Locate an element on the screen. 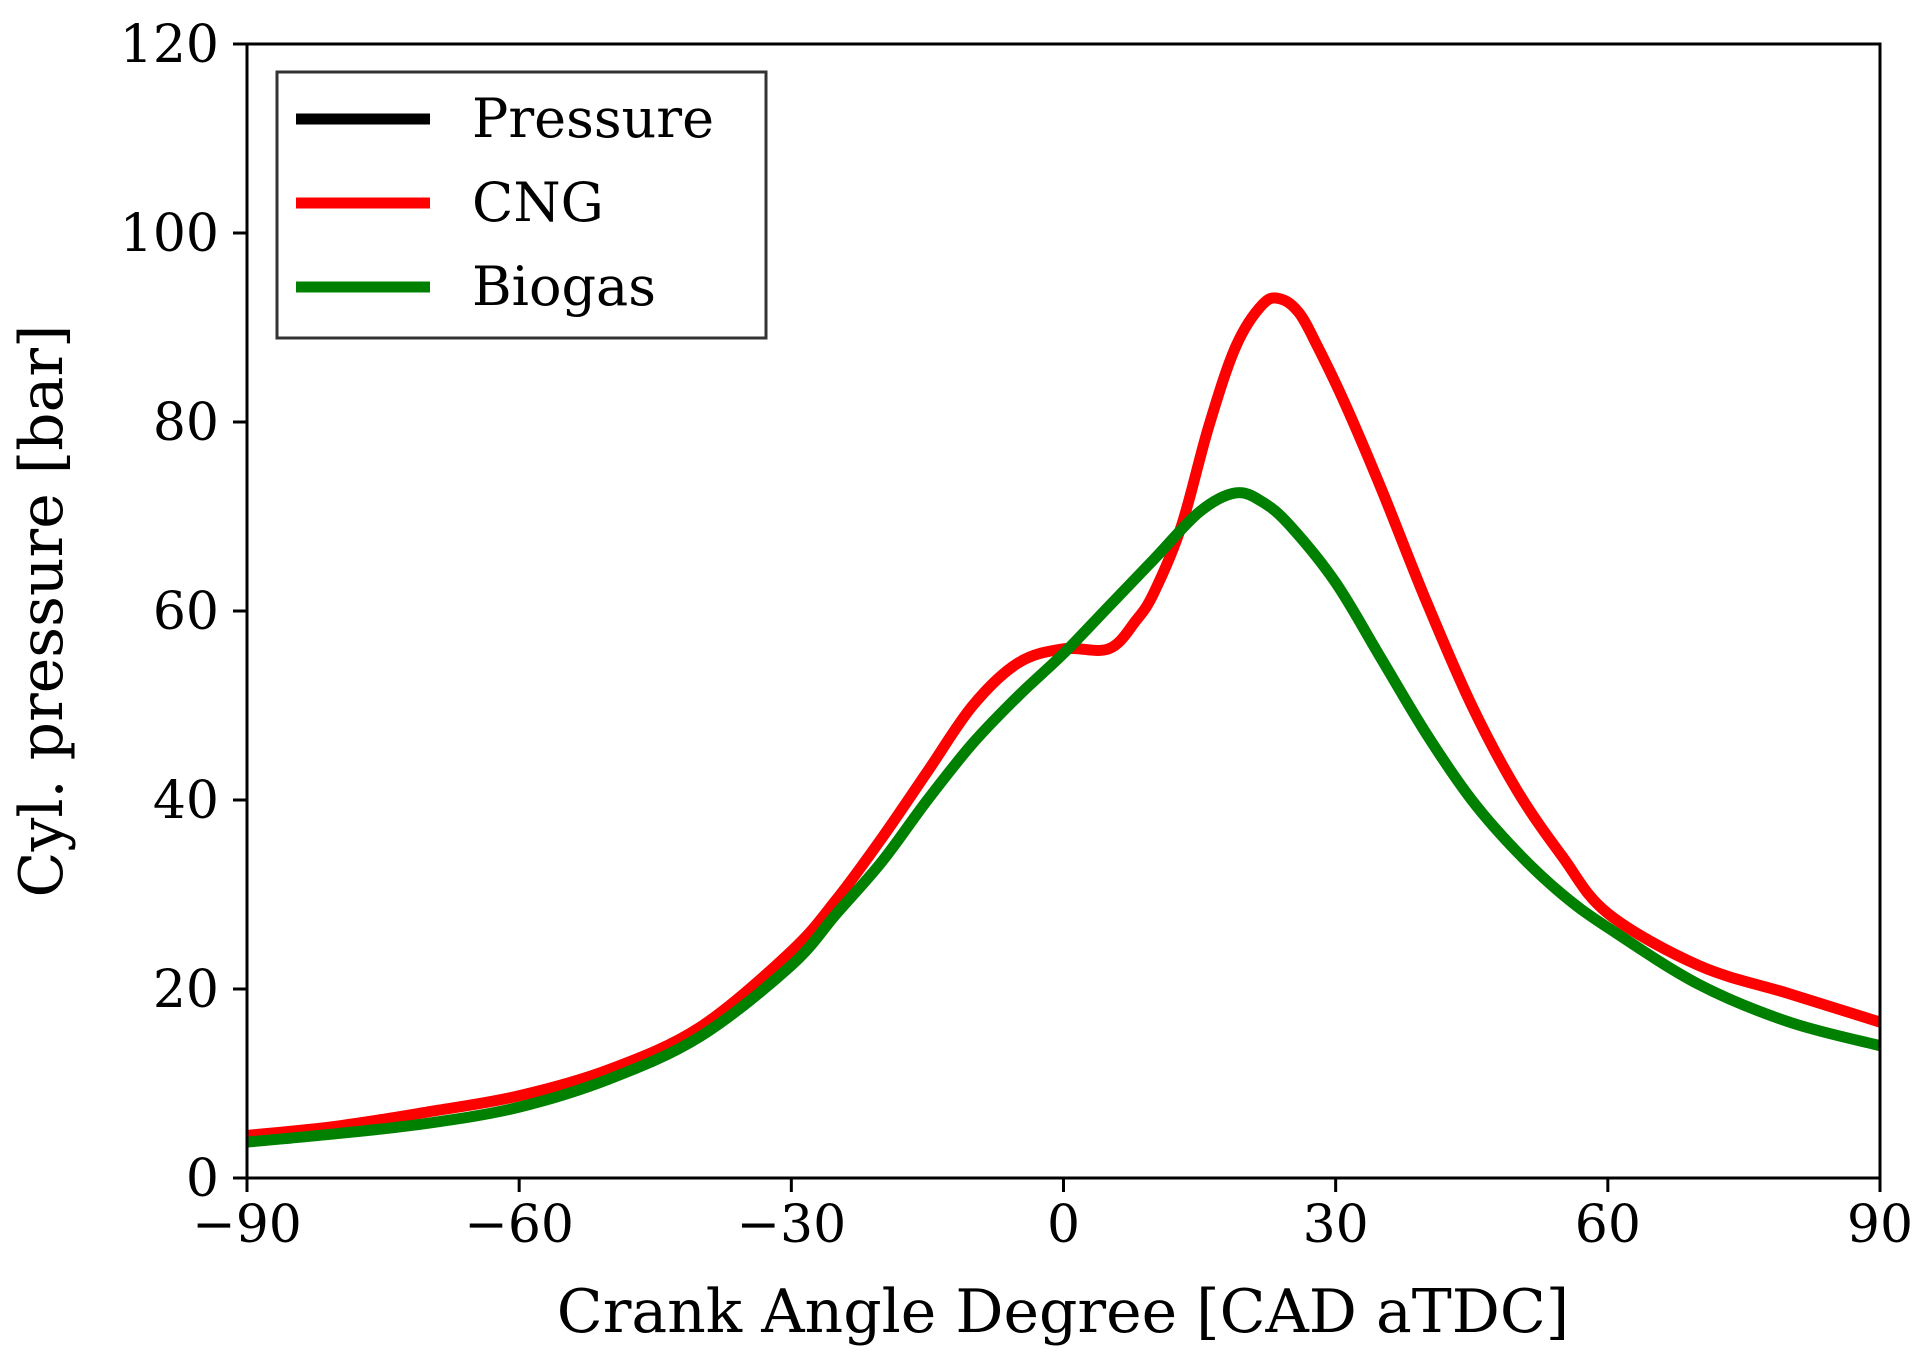  y-axis-ticks: 0 20 40 60 80 100 120 is located at coordinates (183, 612).